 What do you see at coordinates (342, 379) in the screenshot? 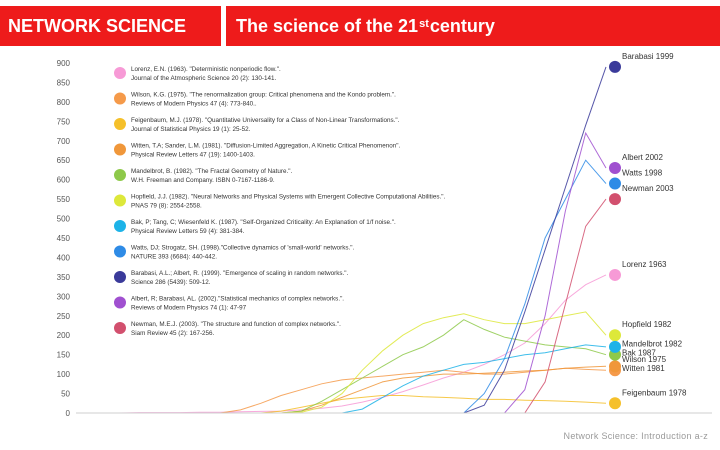
I see `series-line-bak-1987` at bounding box center [342, 379].